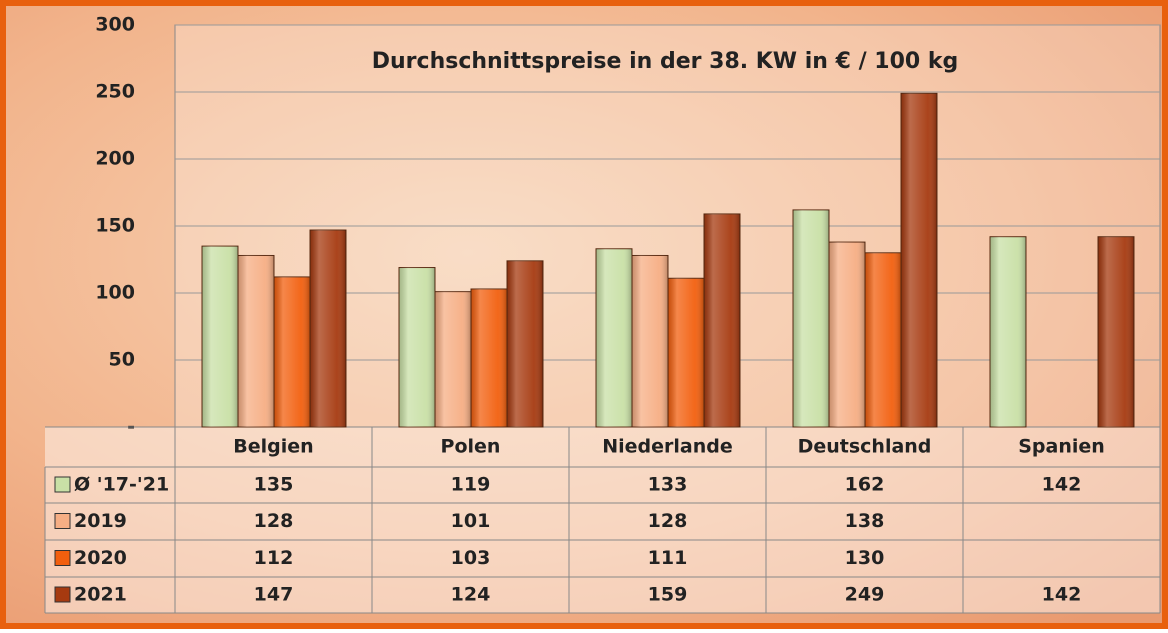 Image resolution: width=1168 pixels, height=633 pixels. I want to click on y-tick-label: 100, so click(115, 293).